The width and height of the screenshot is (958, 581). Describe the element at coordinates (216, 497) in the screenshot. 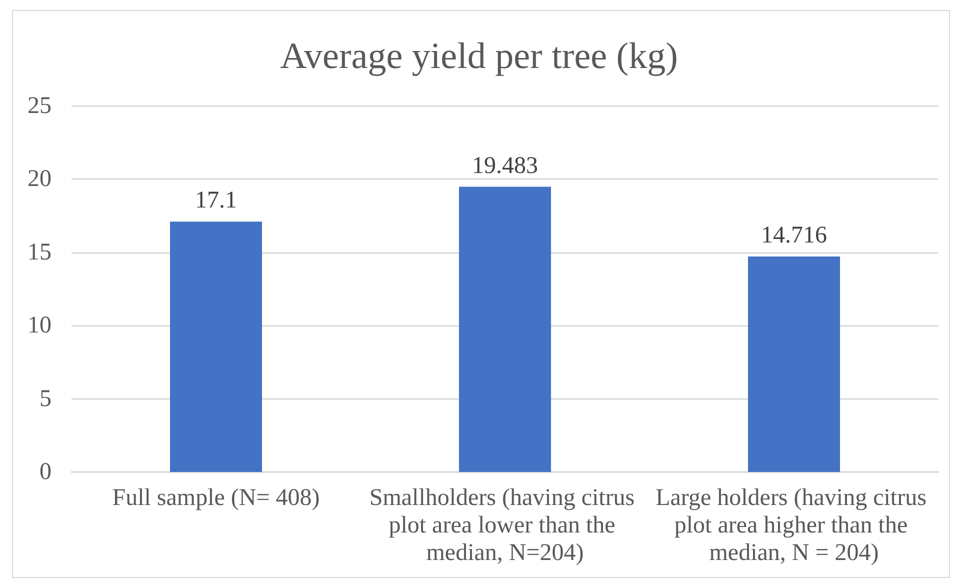

I see `x-tick-label: Full sample (N= 408)` at that location.